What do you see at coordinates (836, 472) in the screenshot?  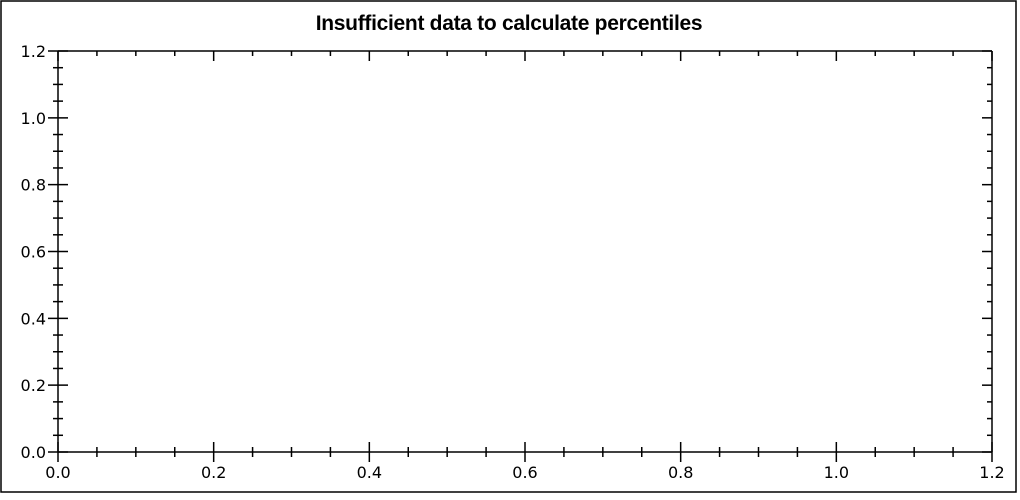 I see `x-tick-label: 1.0` at bounding box center [836, 472].